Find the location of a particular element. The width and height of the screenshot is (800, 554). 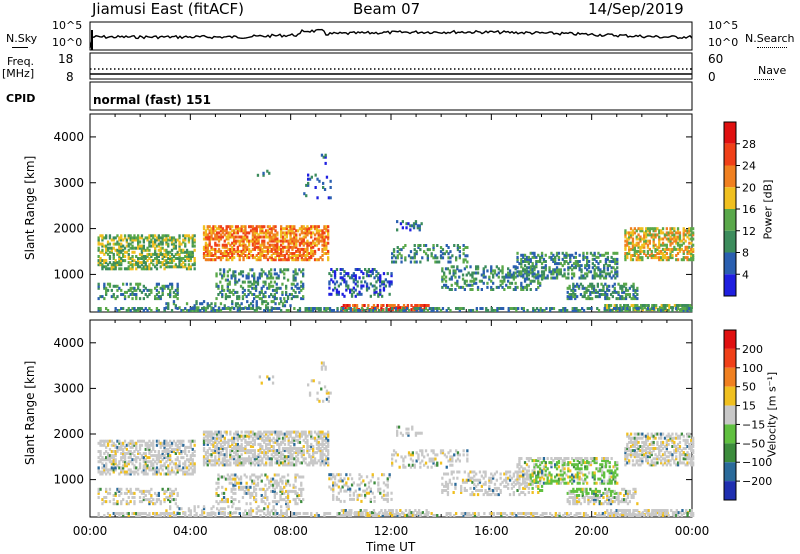

time-tick-label: 00:00 is located at coordinates (90, 531).